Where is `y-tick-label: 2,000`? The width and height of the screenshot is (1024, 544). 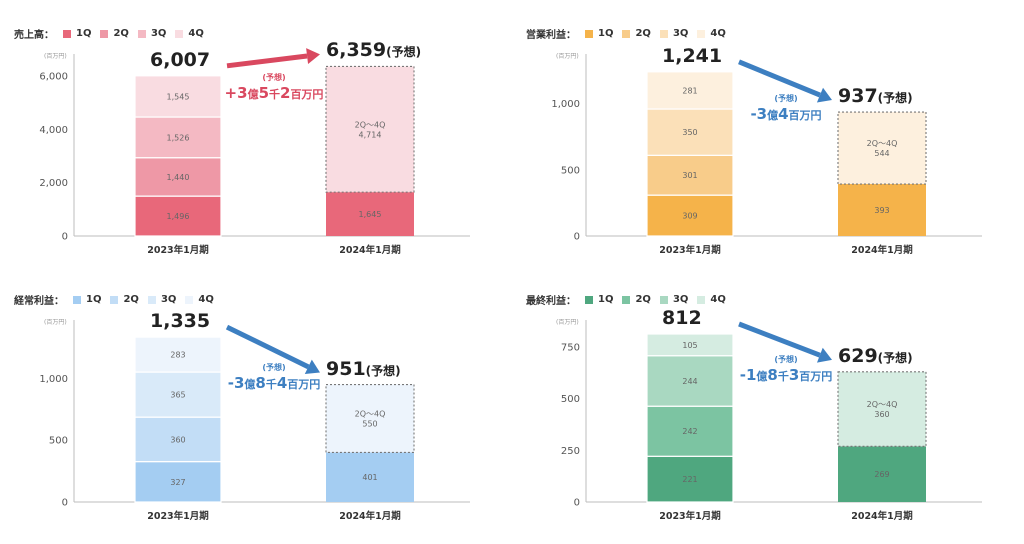 y-tick-label: 2,000 is located at coordinates (53, 183).